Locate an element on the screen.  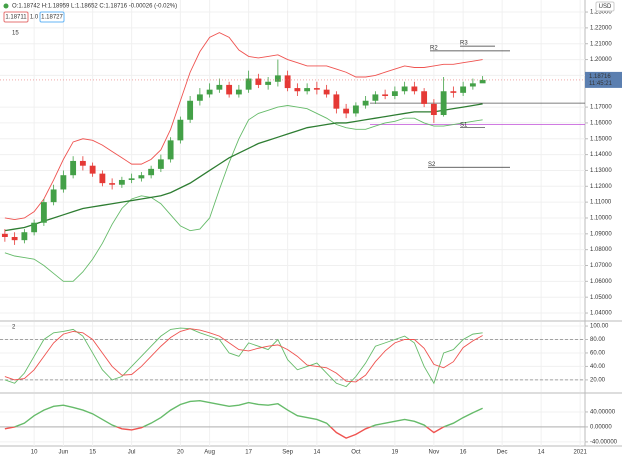
y-tick-label: 1.07000 is located at coordinates (601, 266).